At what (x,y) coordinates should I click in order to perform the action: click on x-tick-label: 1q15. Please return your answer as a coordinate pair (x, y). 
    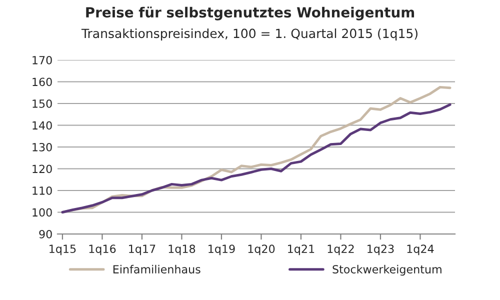
    Looking at the image, I should click on (63, 250).